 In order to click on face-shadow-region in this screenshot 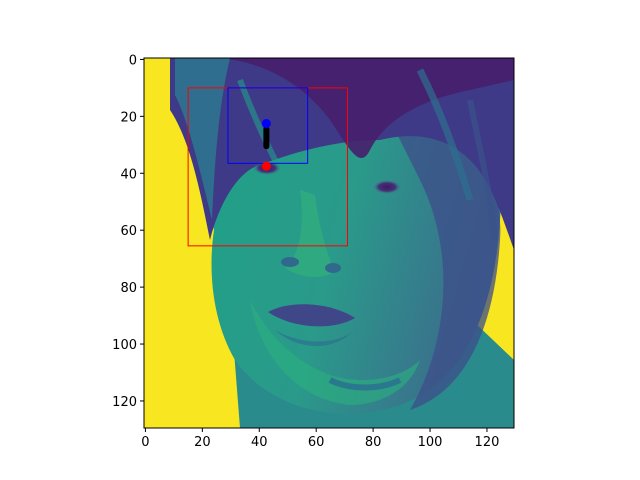, I will do `click(445, 265)`.